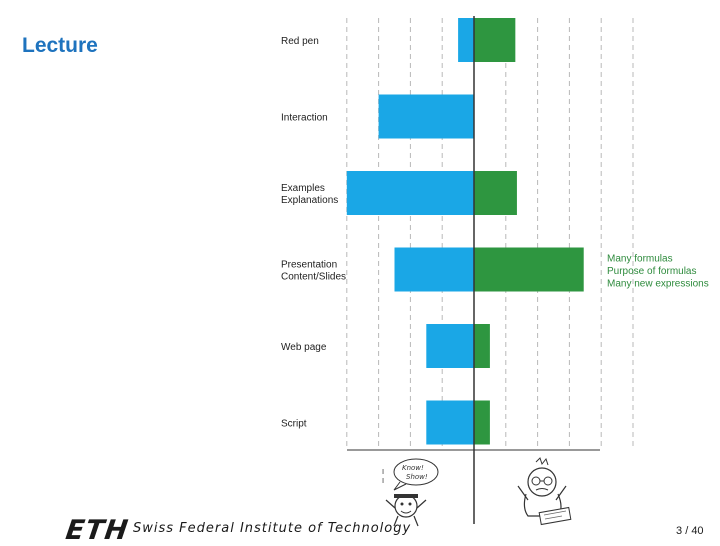 The width and height of the screenshot is (720, 546). What do you see at coordinates (413, 468) in the screenshot?
I see `bubble-line-1: Know!` at bounding box center [413, 468].